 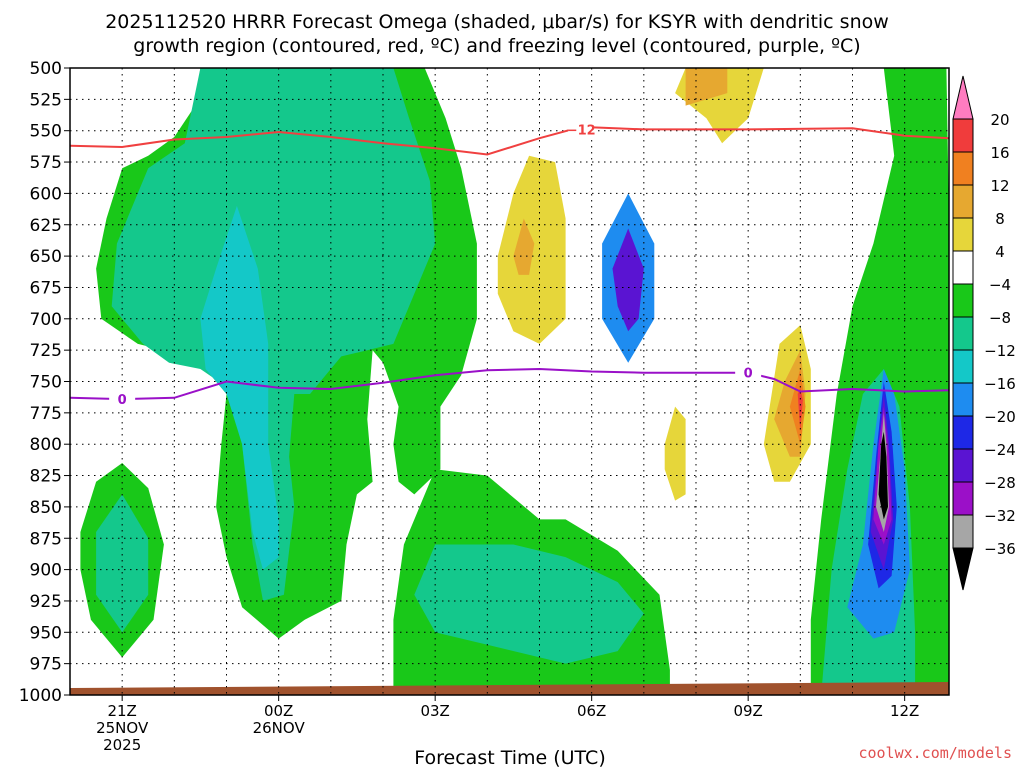 What do you see at coordinates (46, 226) in the screenshot?
I see `y-tick-label-625: 625` at bounding box center [46, 226].